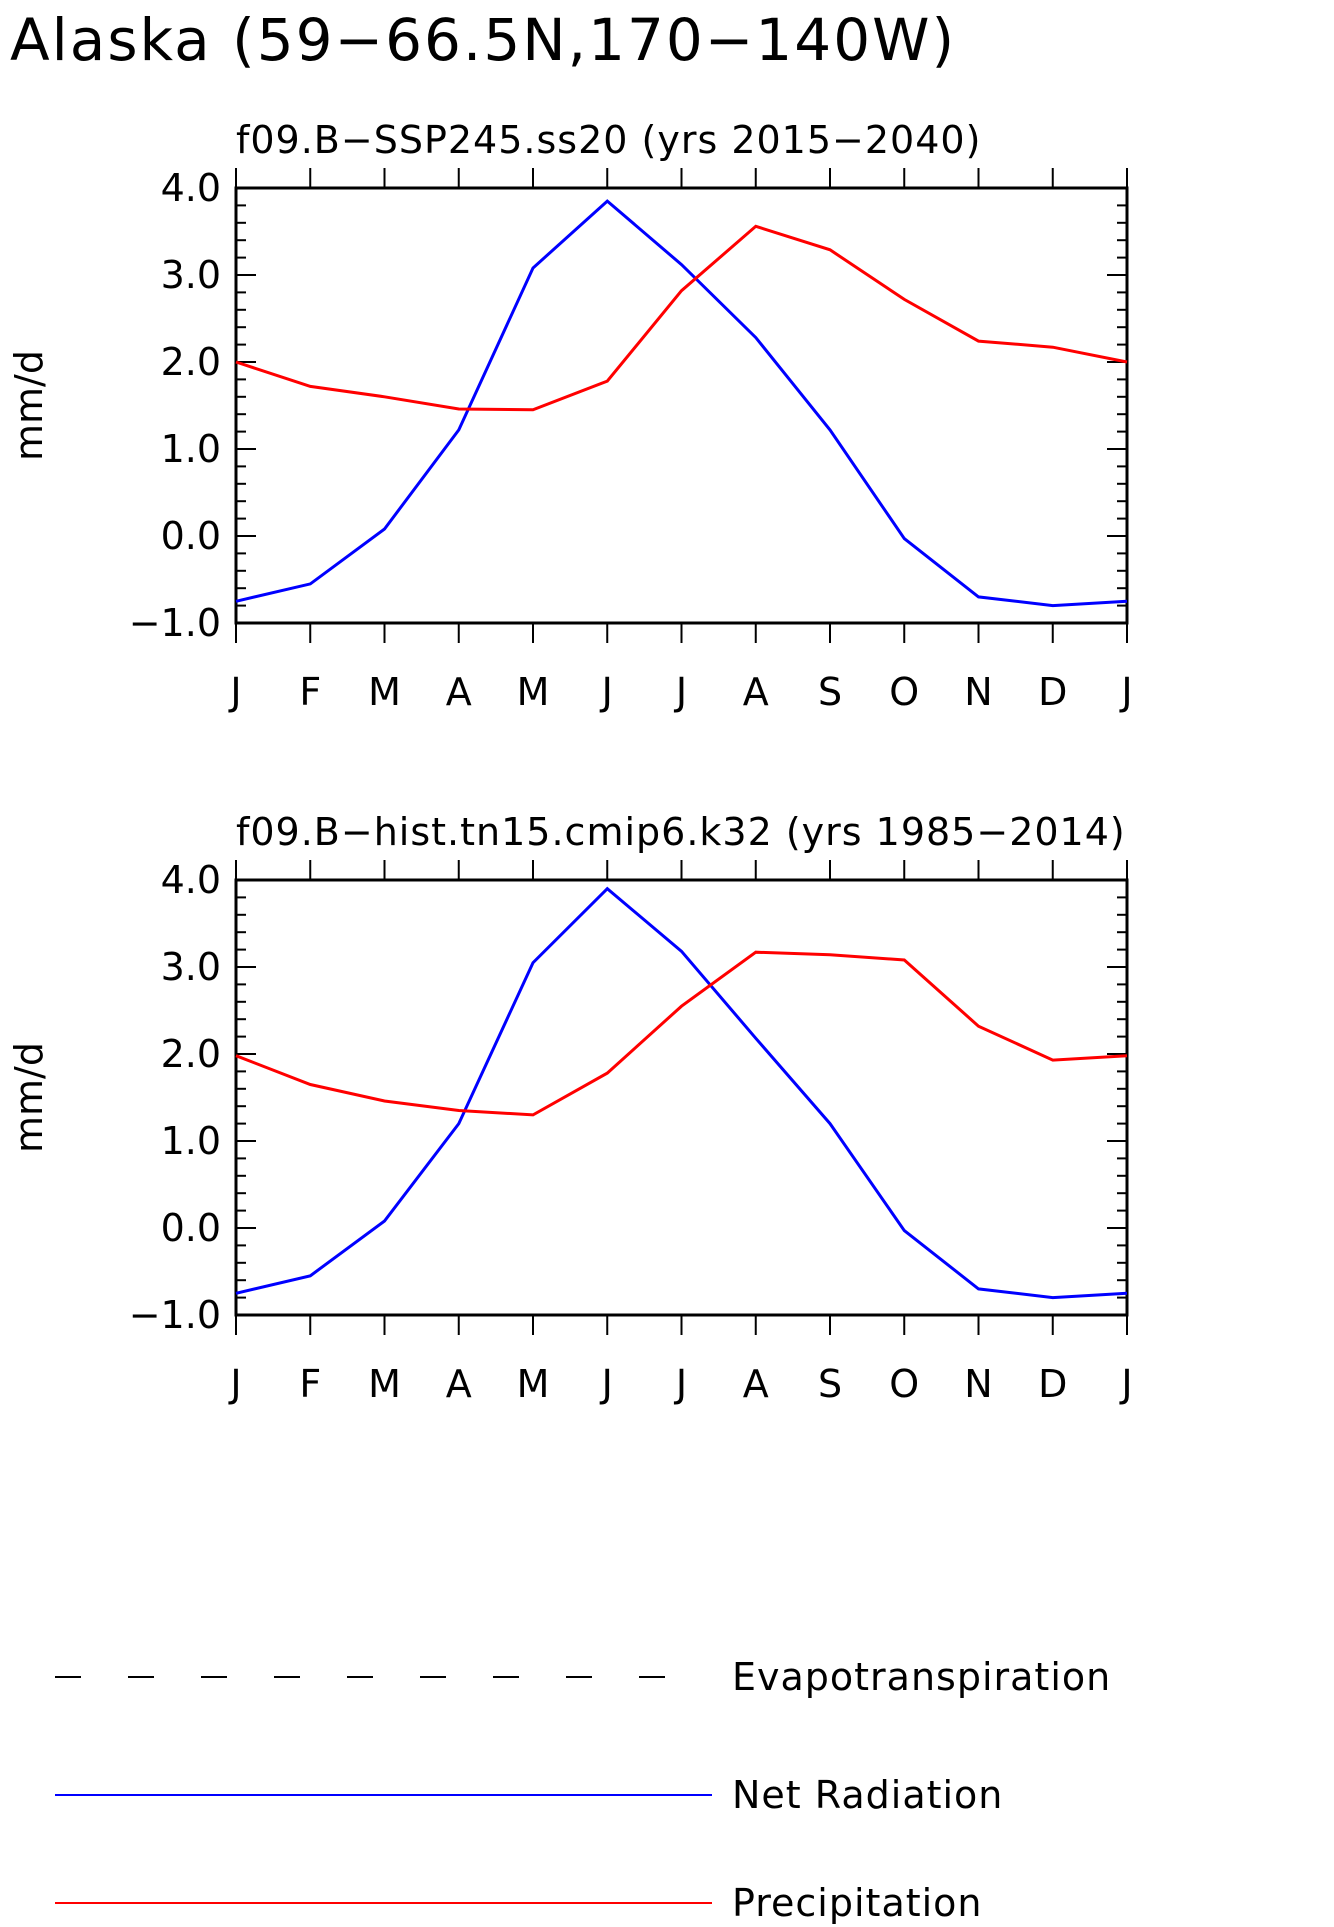 The image size is (1334, 1927). What do you see at coordinates (857, 1903) in the screenshot?
I see `legend-label-precipitation: Precipitation` at bounding box center [857, 1903].